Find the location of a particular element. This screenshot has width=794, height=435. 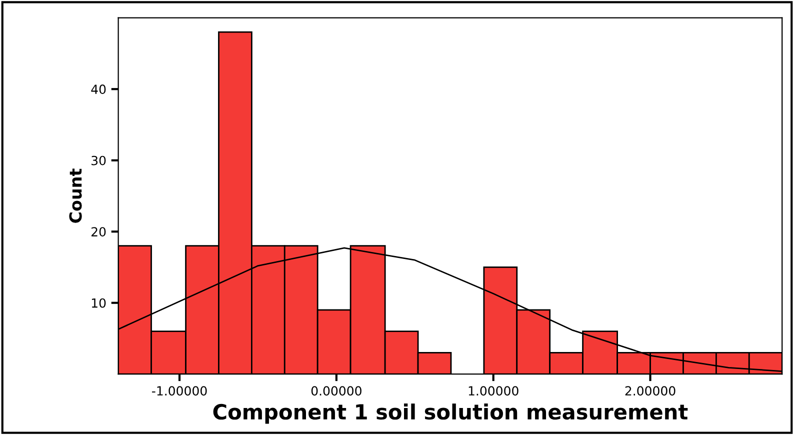

y-tick-label: 10 is located at coordinates (99, 303).